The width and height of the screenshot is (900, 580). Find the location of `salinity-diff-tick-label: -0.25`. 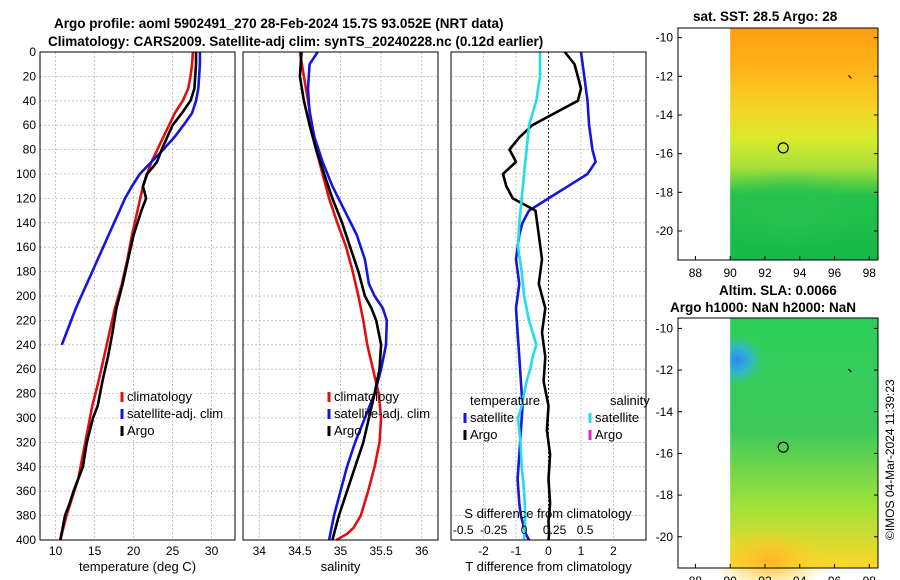

salinity-diff-tick-label: -0.25 is located at coordinates (494, 530).